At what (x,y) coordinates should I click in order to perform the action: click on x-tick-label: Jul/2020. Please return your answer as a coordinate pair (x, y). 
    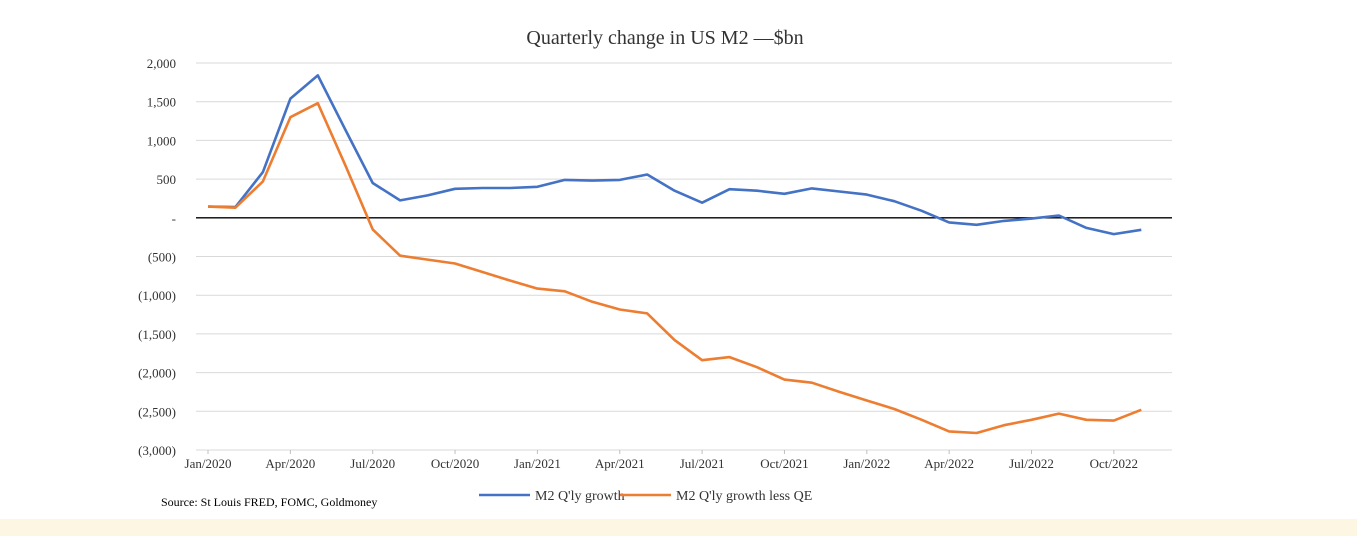
    Looking at the image, I should click on (372, 463).